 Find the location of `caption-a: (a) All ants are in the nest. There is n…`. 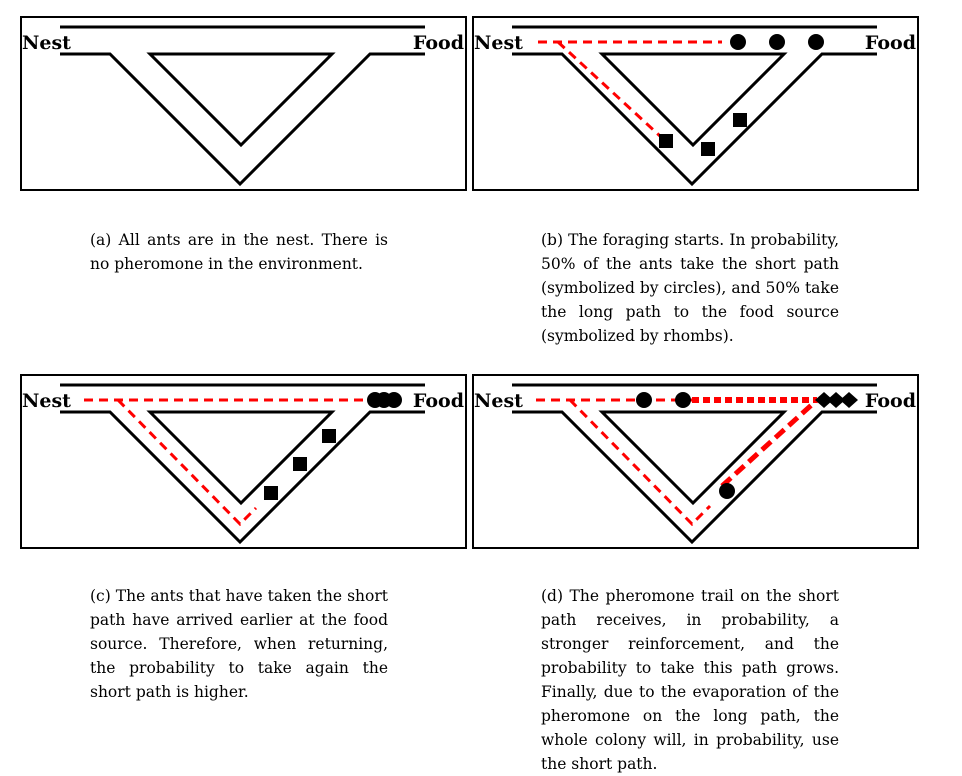

caption-a: (a) All ants are in the nest. There is n… is located at coordinates (239, 252).